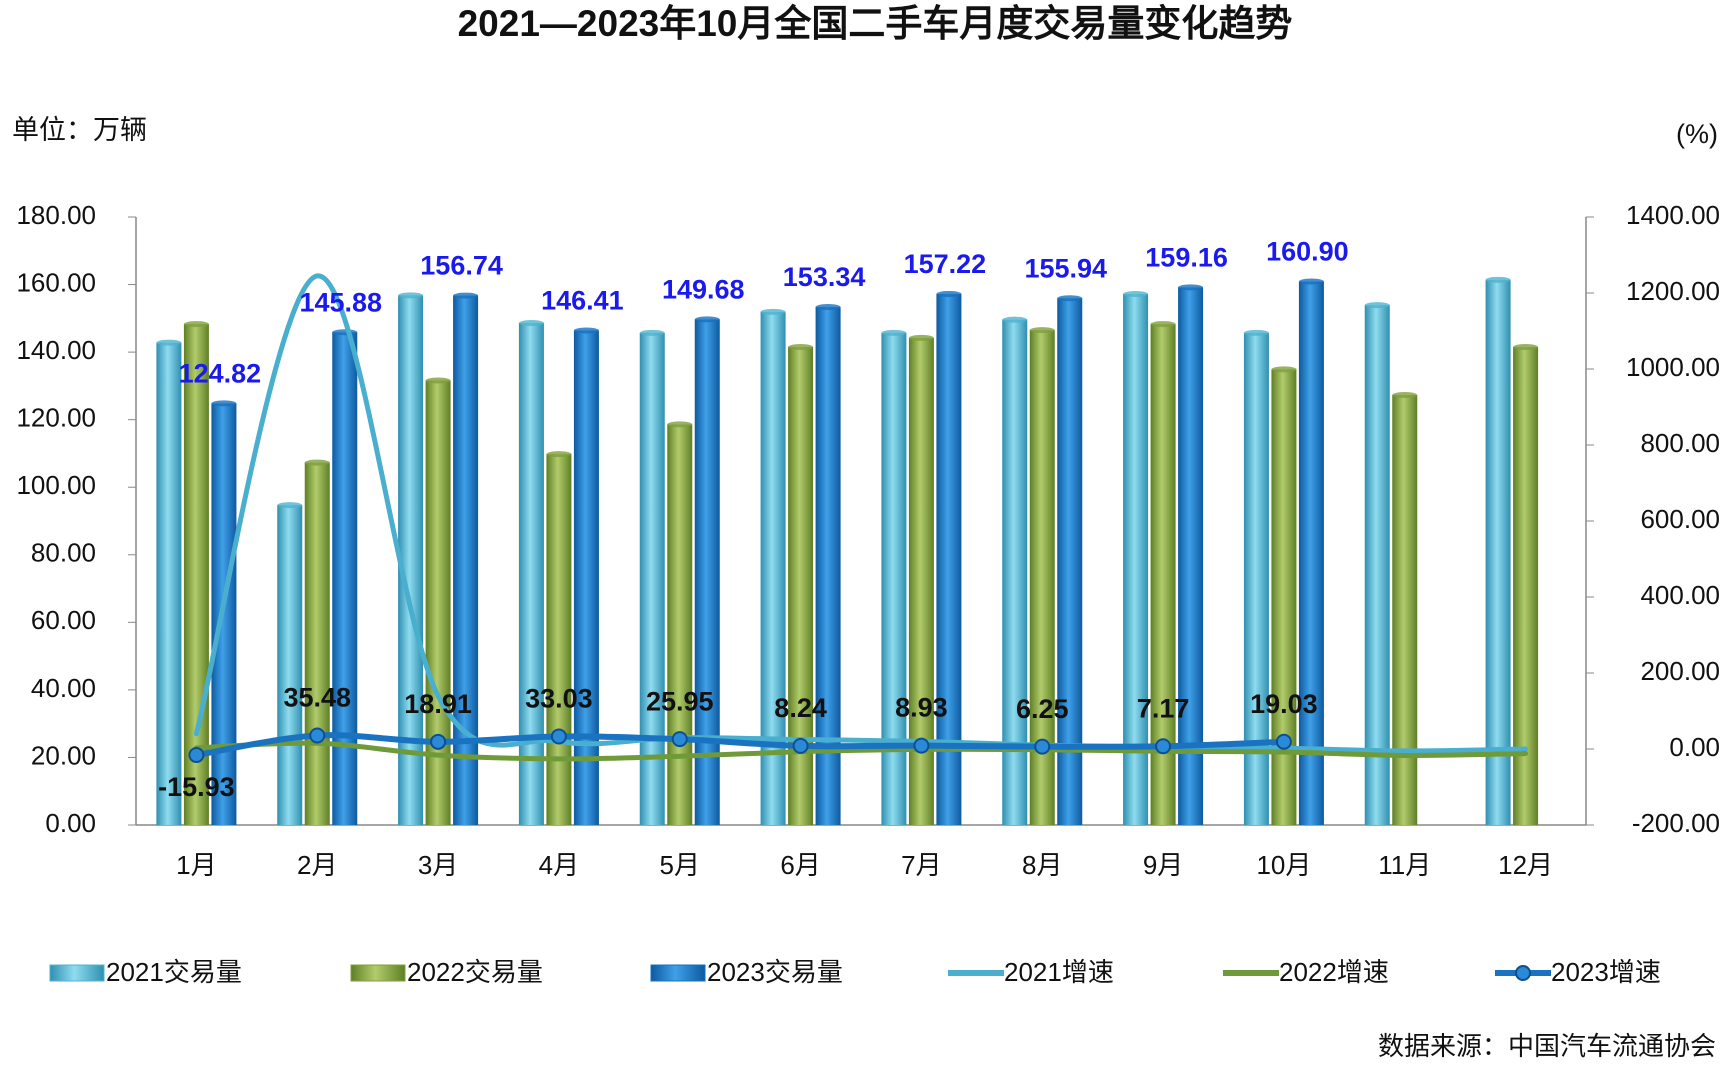 This screenshot has width=1727, height=1065. I want to click on data-label: 160.90, so click(1307, 252).